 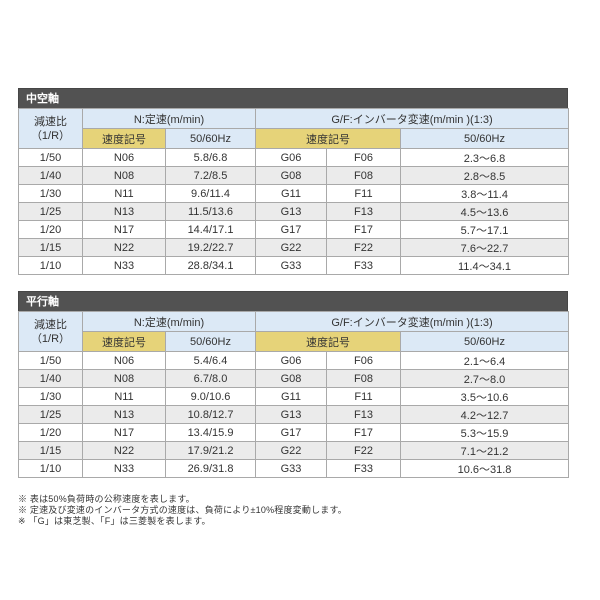 I want to click on cell-gf-speed: 4.5～13.6, so click(x=484, y=211).